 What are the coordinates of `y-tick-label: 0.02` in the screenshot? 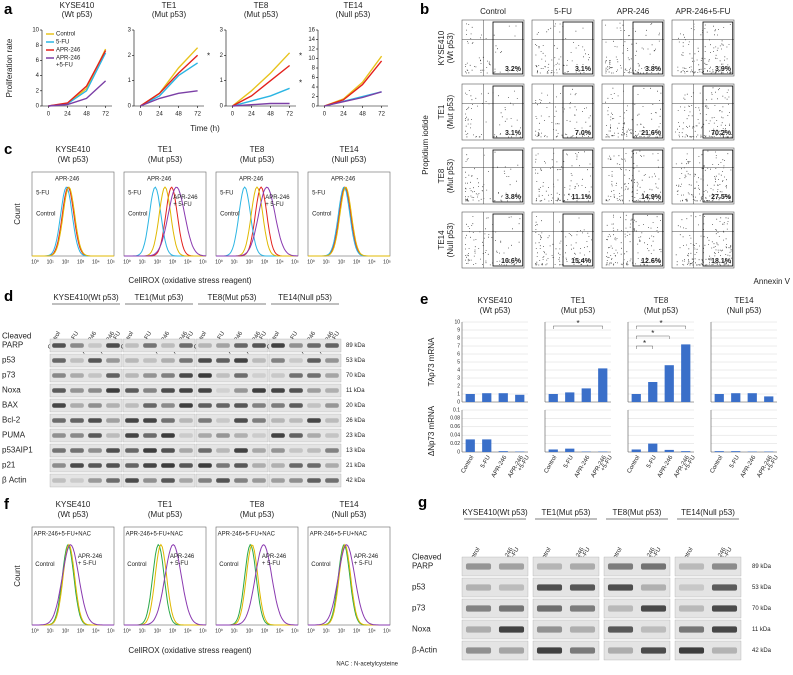 It's located at (455, 444).